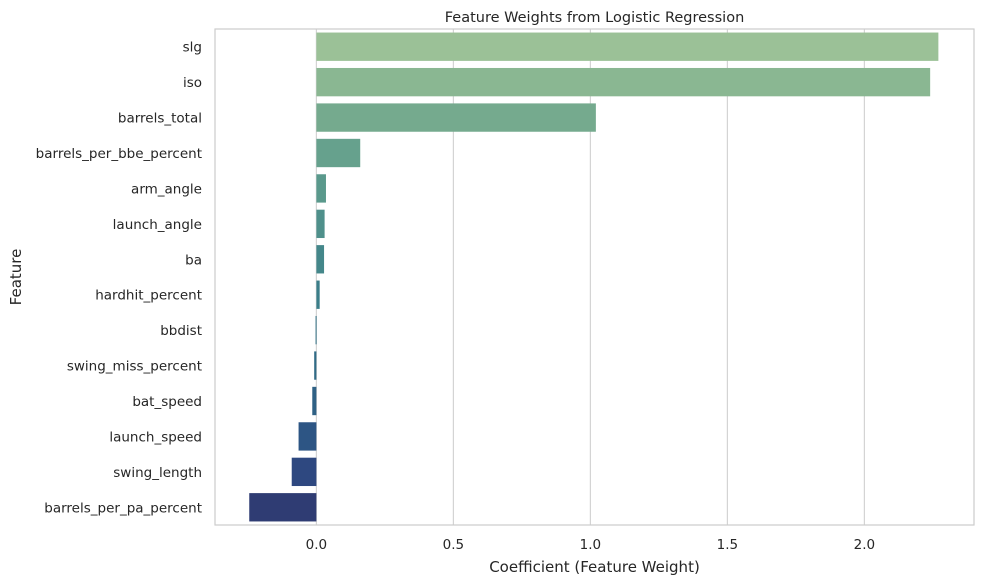  I want to click on y-tick-label: swing_miss_percent, so click(134, 367).